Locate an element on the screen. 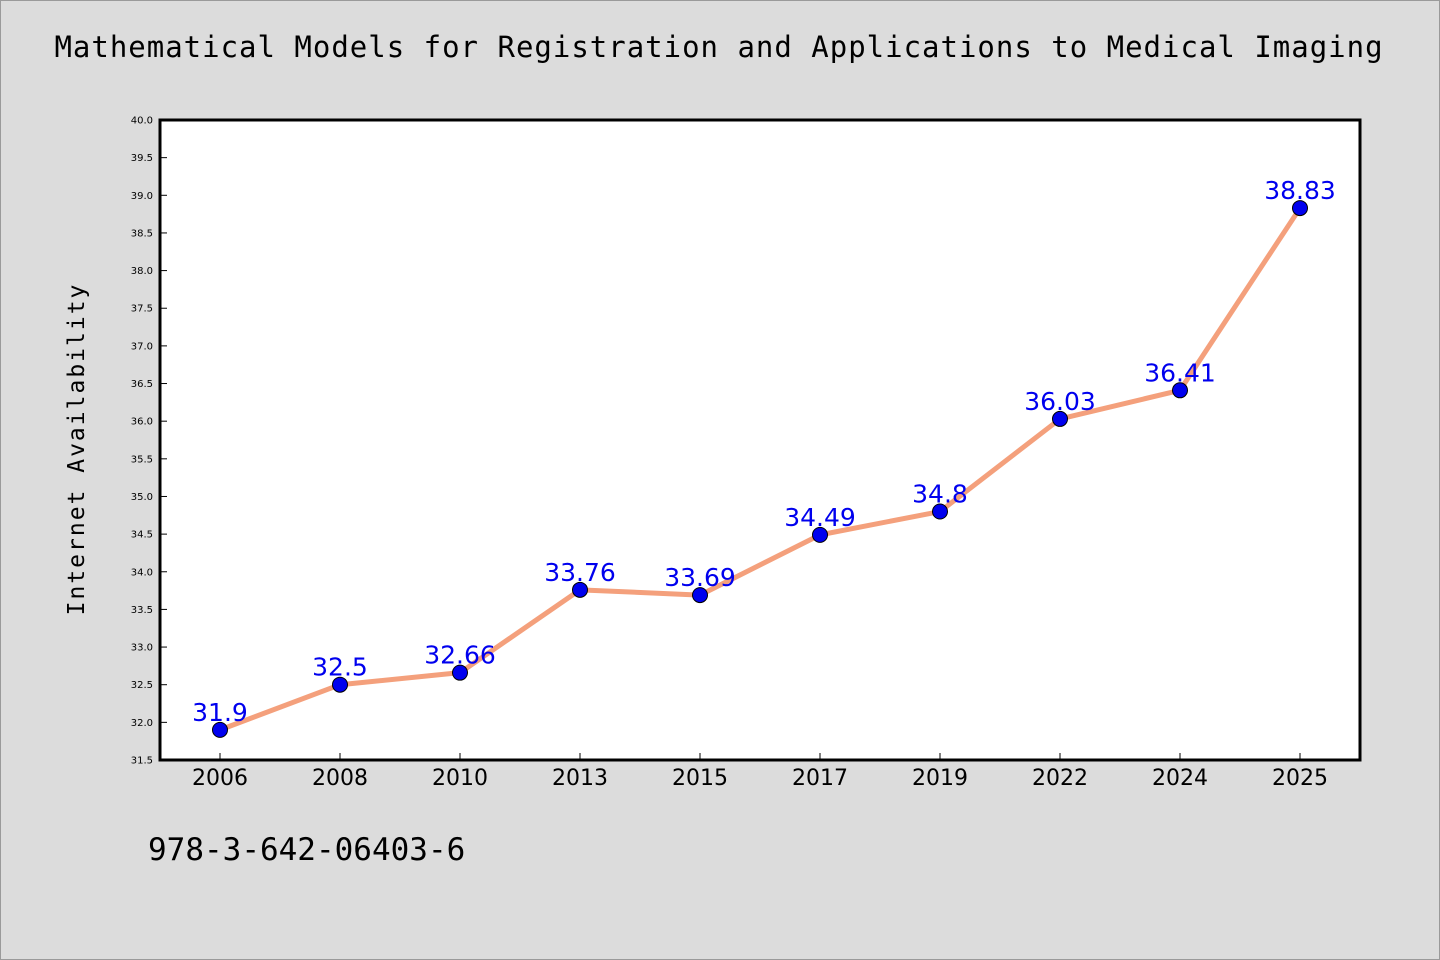 Image resolution: width=1440 pixels, height=960 pixels. x-tick-label: 2008 is located at coordinates (340, 778).